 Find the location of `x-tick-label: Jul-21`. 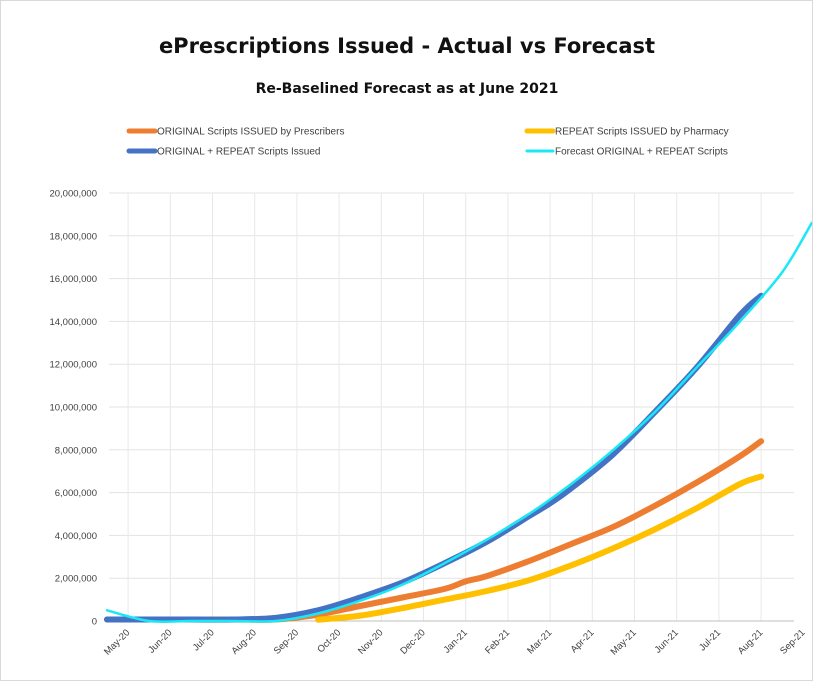

x-tick-label: Jul-21 is located at coordinates (710, 640).